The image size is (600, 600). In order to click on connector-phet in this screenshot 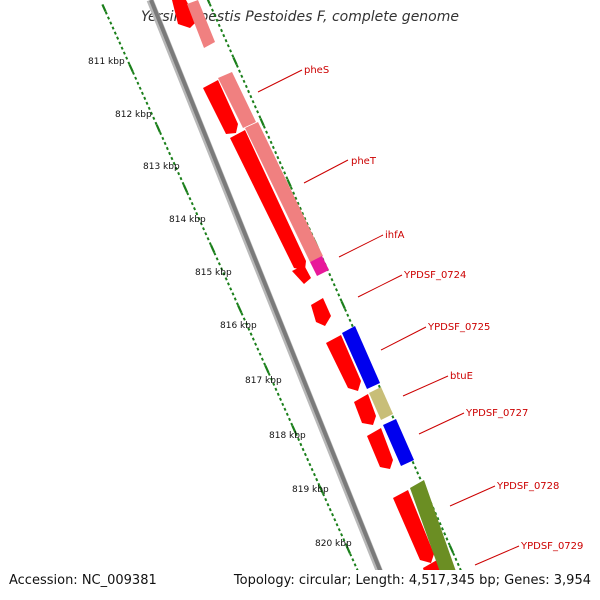, I will do `click(326, 171)`.